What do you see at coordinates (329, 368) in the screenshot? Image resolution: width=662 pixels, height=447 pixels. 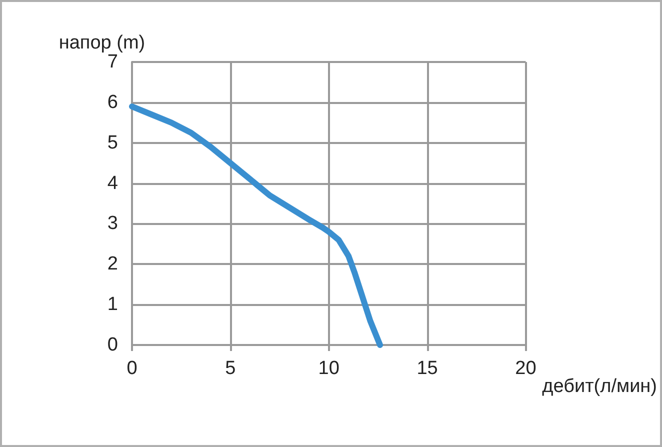 I see `x-tick-label: 10` at bounding box center [329, 368].